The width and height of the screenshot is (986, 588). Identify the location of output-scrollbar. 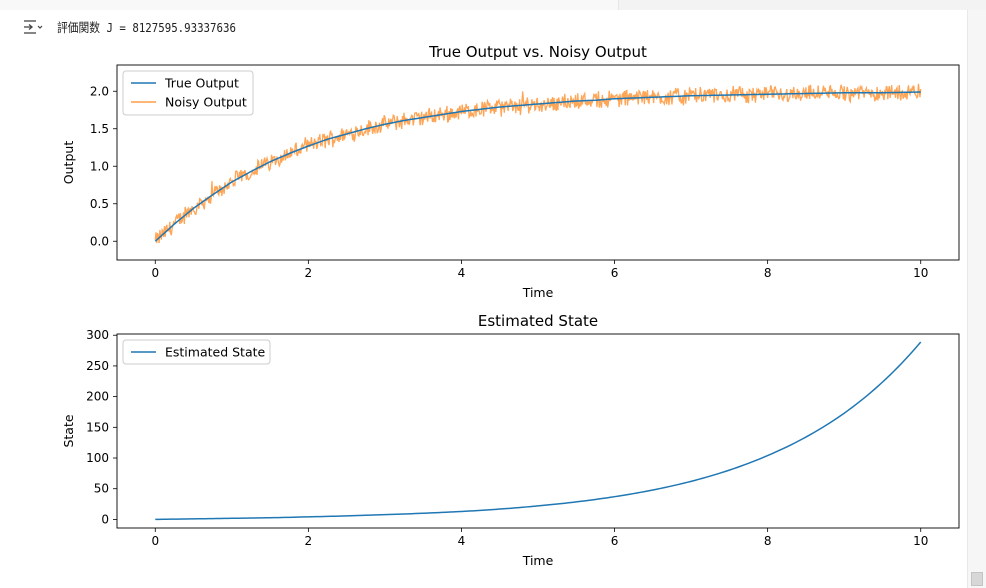
(976, 299).